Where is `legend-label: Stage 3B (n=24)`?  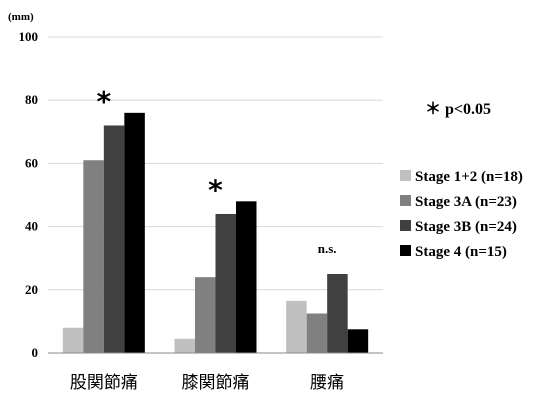 legend-label: Stage 3B (n=24) is located at coordinates (466, 227).